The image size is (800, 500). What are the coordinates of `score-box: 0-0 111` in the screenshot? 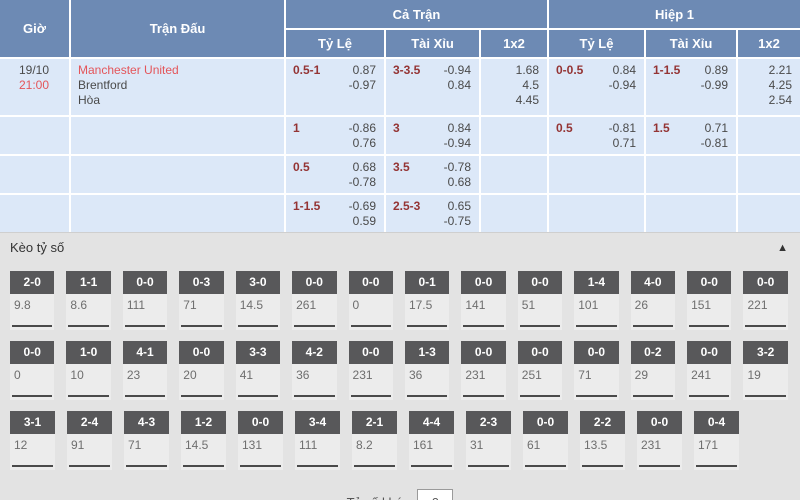 It's located at (145, 300).